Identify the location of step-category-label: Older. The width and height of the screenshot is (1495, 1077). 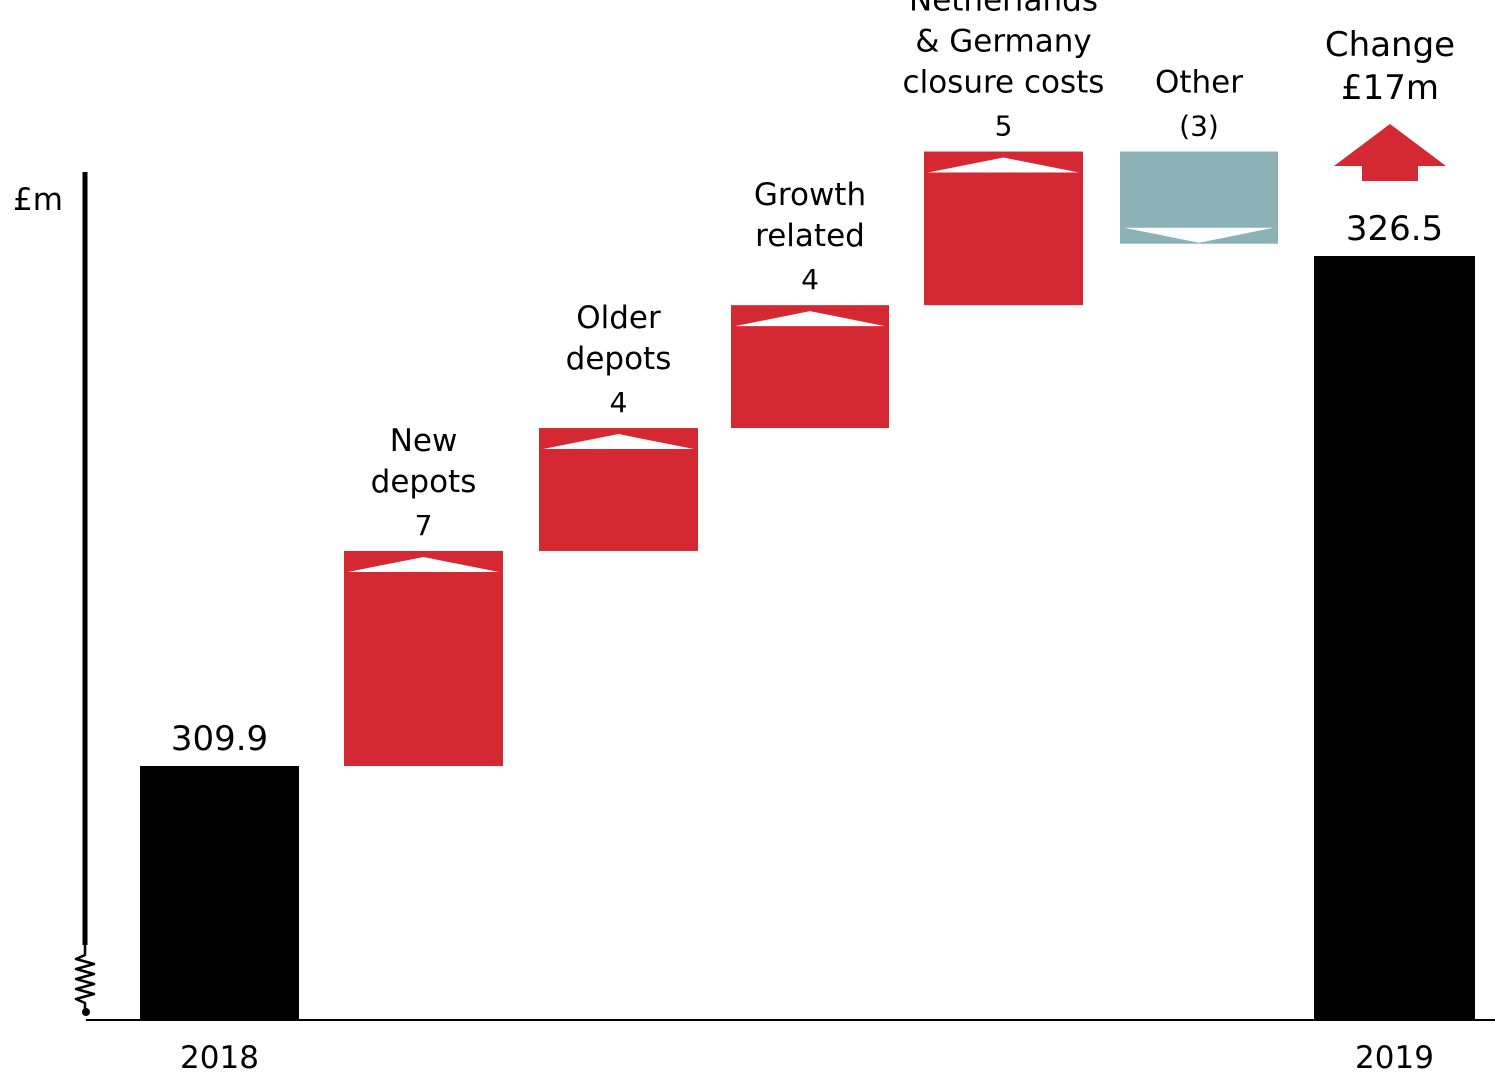
(618, 318).